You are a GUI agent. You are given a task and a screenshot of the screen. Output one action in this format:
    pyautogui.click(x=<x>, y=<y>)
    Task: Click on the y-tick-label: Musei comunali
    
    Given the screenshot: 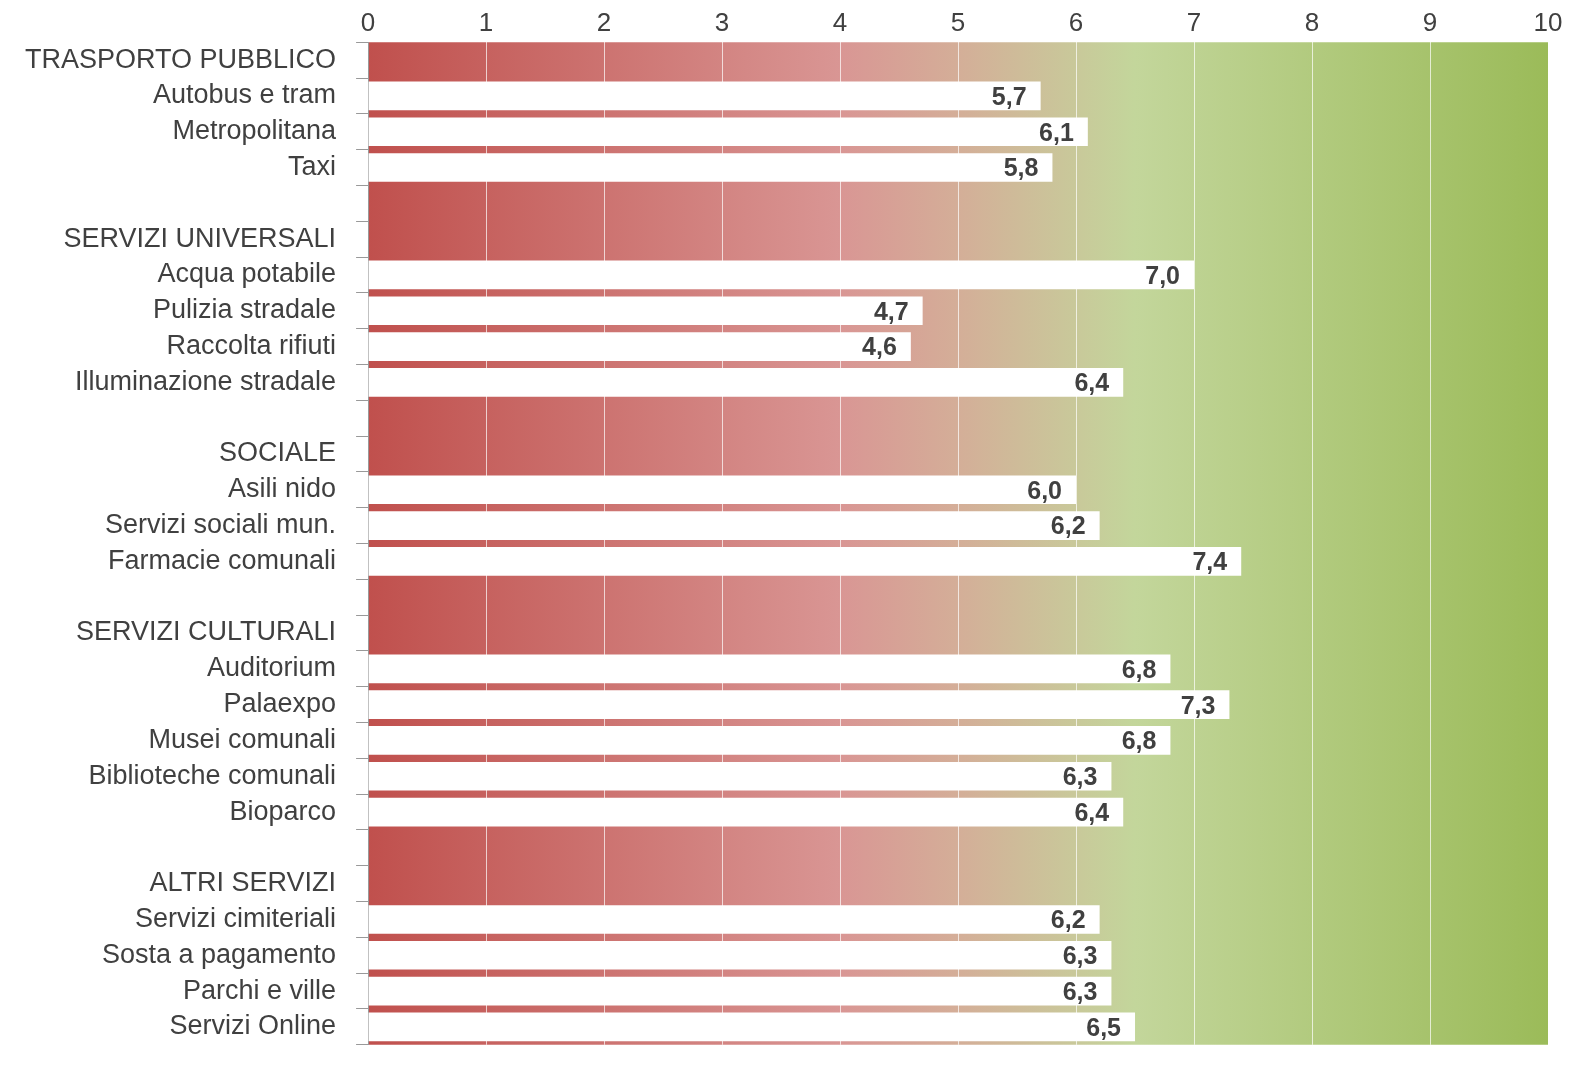 What is the action you would take?
    pyautogui.click(x=242, y=738)
    